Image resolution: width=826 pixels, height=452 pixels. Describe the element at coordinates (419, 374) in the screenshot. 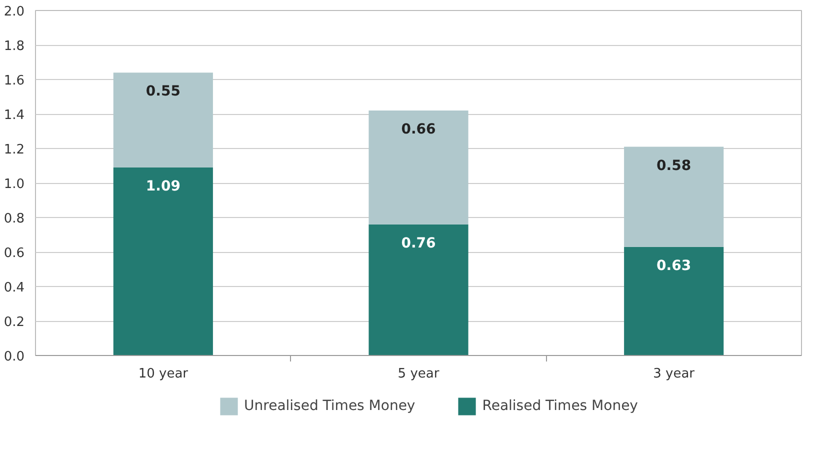

I see `x-tick-label: 5 year` at that location.